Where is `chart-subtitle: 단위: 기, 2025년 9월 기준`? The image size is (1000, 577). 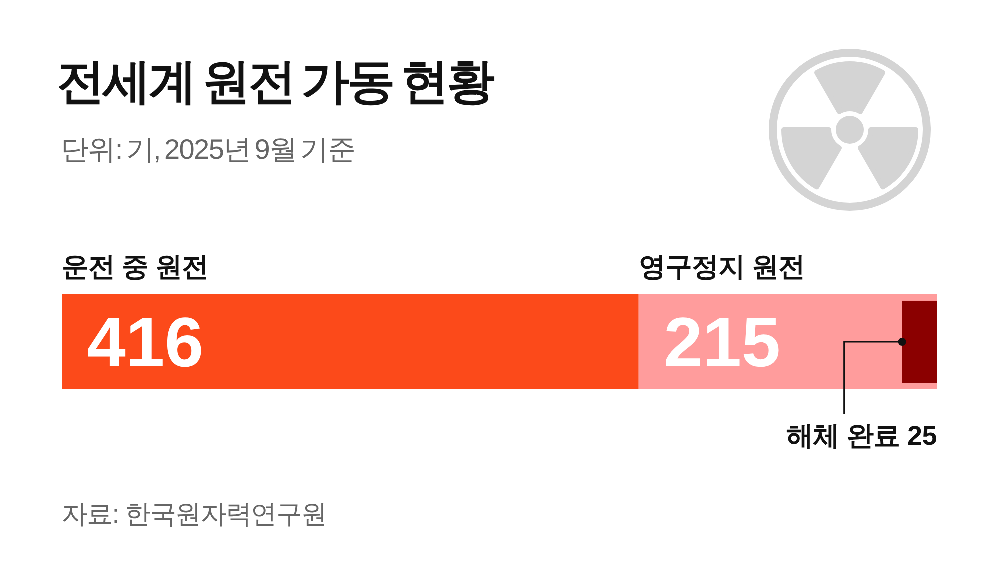 chart-subtitle: 단위: 기, 2025년 9월 기준 is located at coordinates (208, 150).